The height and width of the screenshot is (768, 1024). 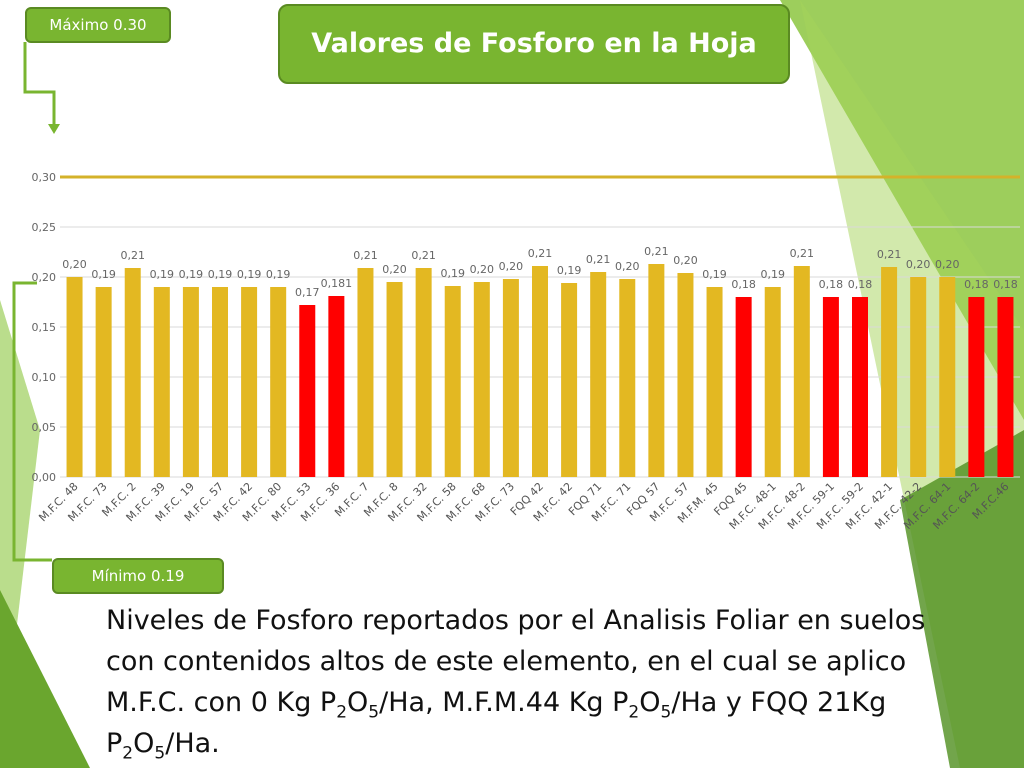 What do you see at coordinates (44, 377) in the screenshot?
I see `y-tick-label: 0,10` at bounding box center [44, 377].